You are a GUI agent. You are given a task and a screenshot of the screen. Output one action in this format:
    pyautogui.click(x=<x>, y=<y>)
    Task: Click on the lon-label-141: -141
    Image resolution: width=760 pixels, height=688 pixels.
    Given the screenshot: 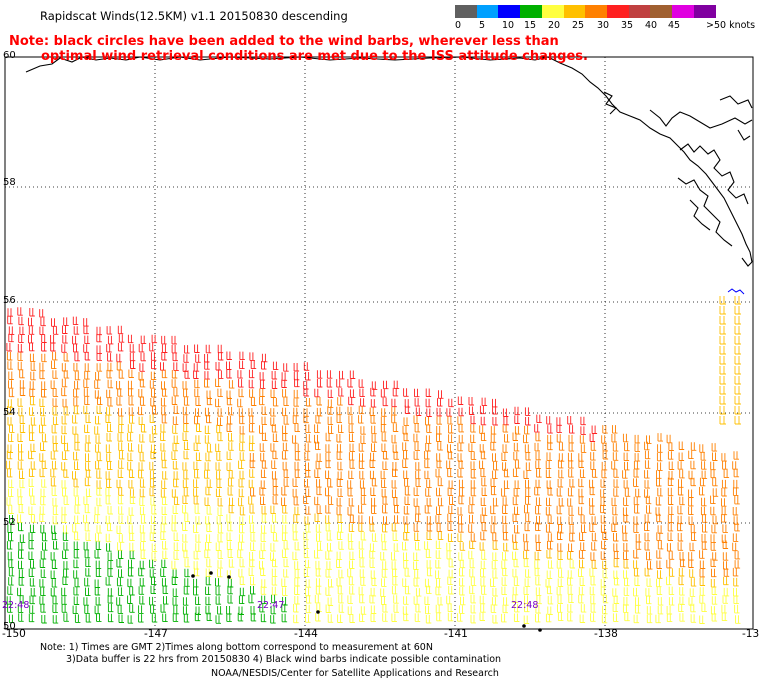 What is the action you would take?
    pyautogui.click(x=456, y=634)
    